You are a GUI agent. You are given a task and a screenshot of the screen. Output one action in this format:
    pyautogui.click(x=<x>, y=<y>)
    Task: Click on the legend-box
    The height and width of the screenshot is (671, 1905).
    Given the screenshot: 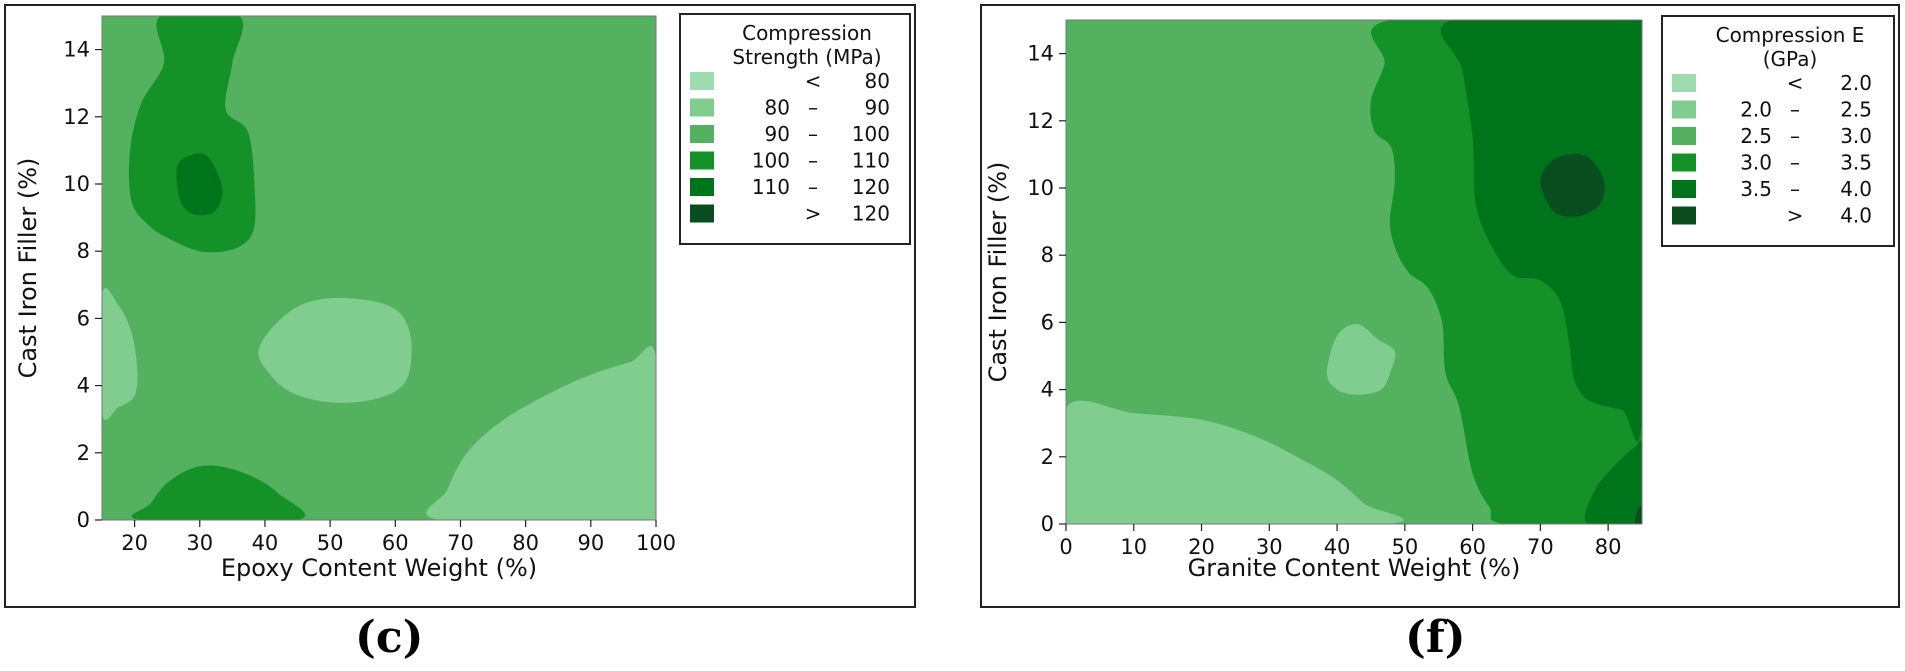 What is the action you would take?
    pyautogui.click(x=1778, y=131)
    